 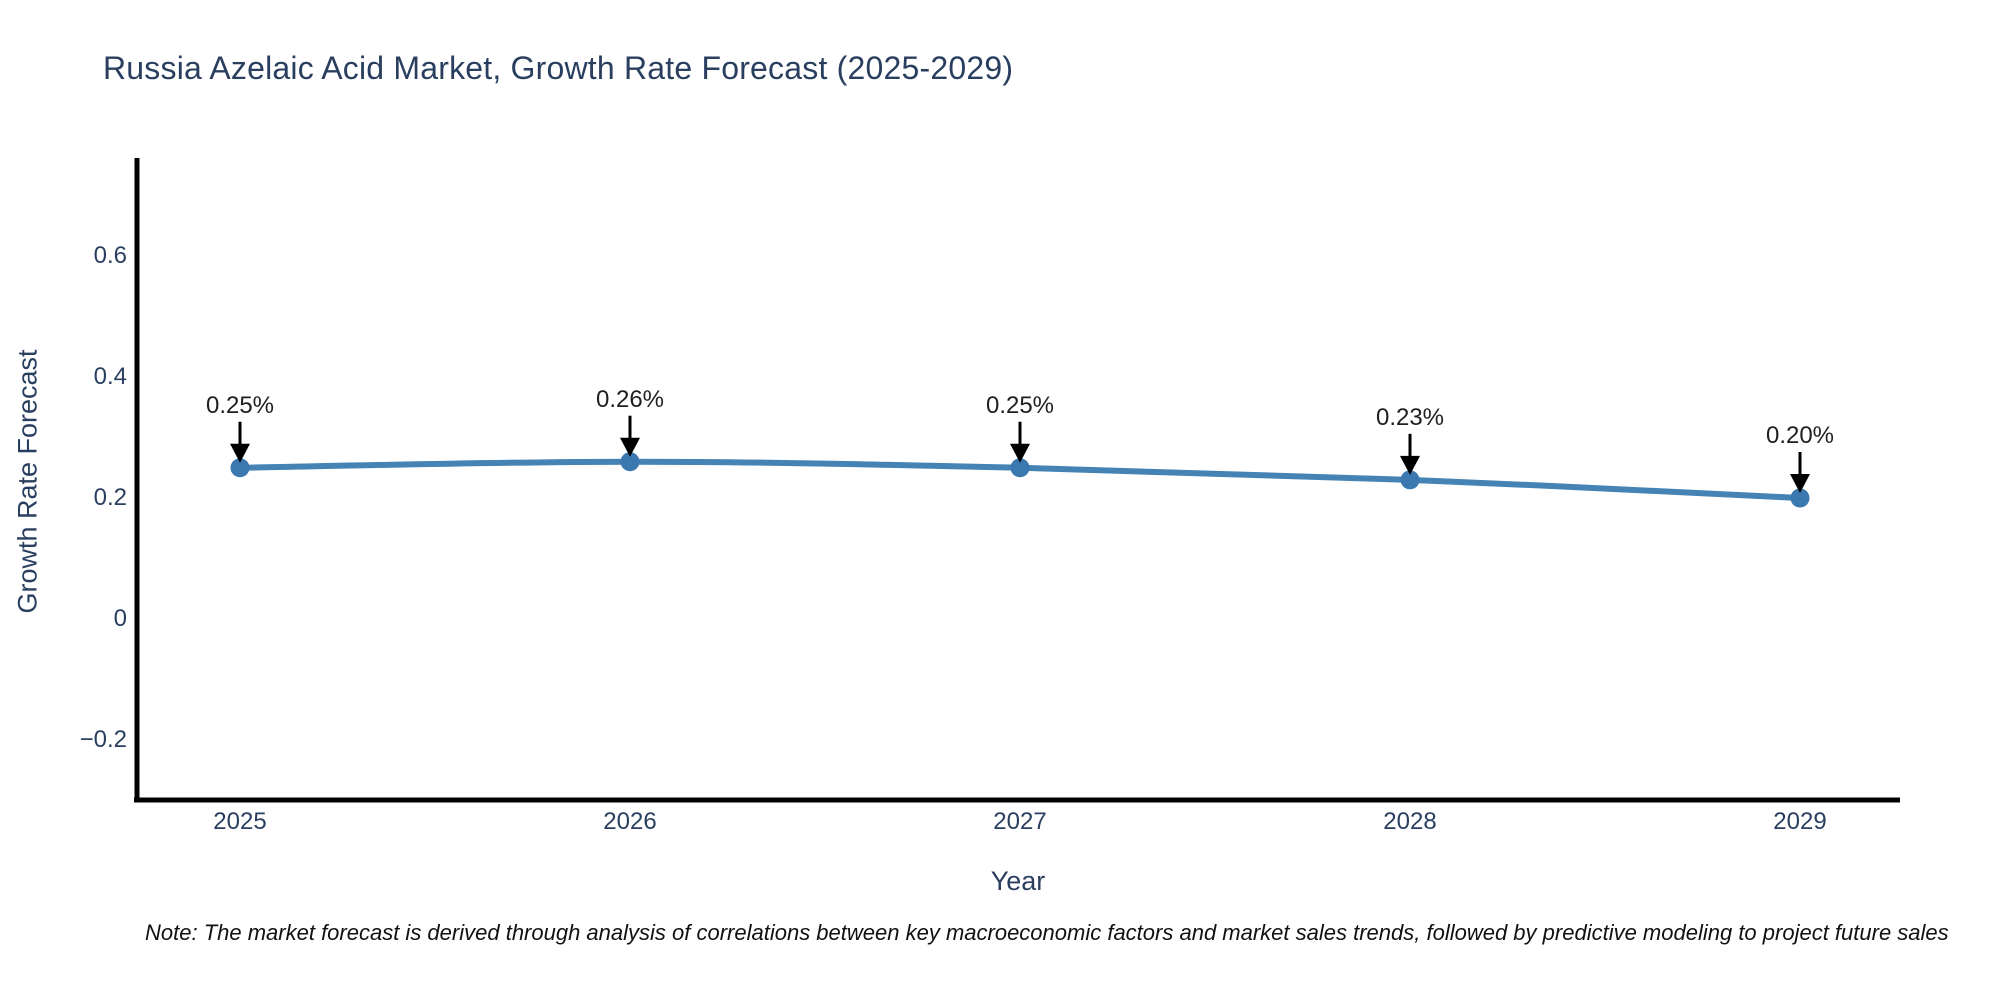 What do you see at coordinates (1018, 881) in the screenshot?
I see `x-axis-title: Year` at bounding box center [1018, 881].